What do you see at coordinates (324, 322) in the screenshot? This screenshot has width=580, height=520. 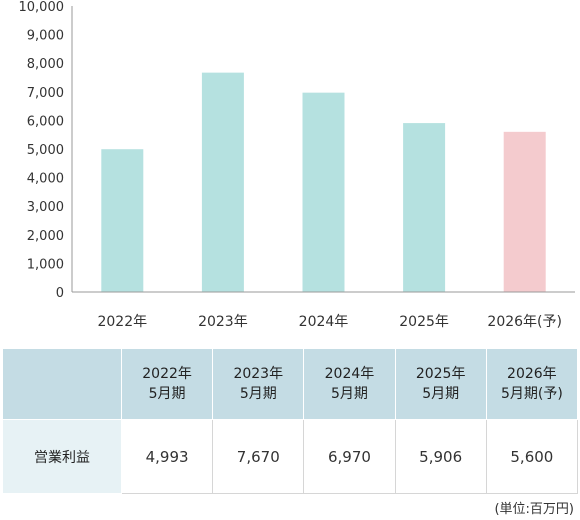 I see `x-tick-label: 2024年` at bounding box center [324, 322].